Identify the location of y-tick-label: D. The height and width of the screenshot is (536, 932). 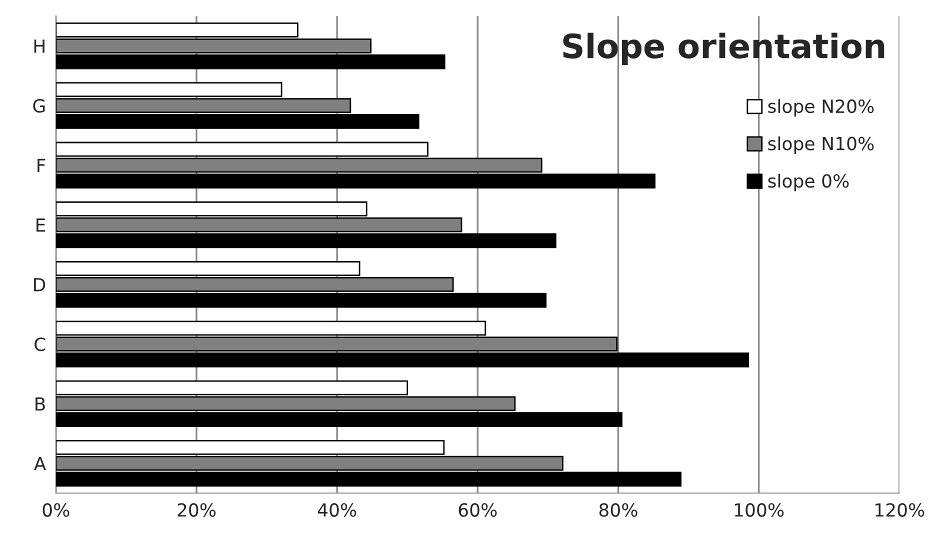
(40, 285).